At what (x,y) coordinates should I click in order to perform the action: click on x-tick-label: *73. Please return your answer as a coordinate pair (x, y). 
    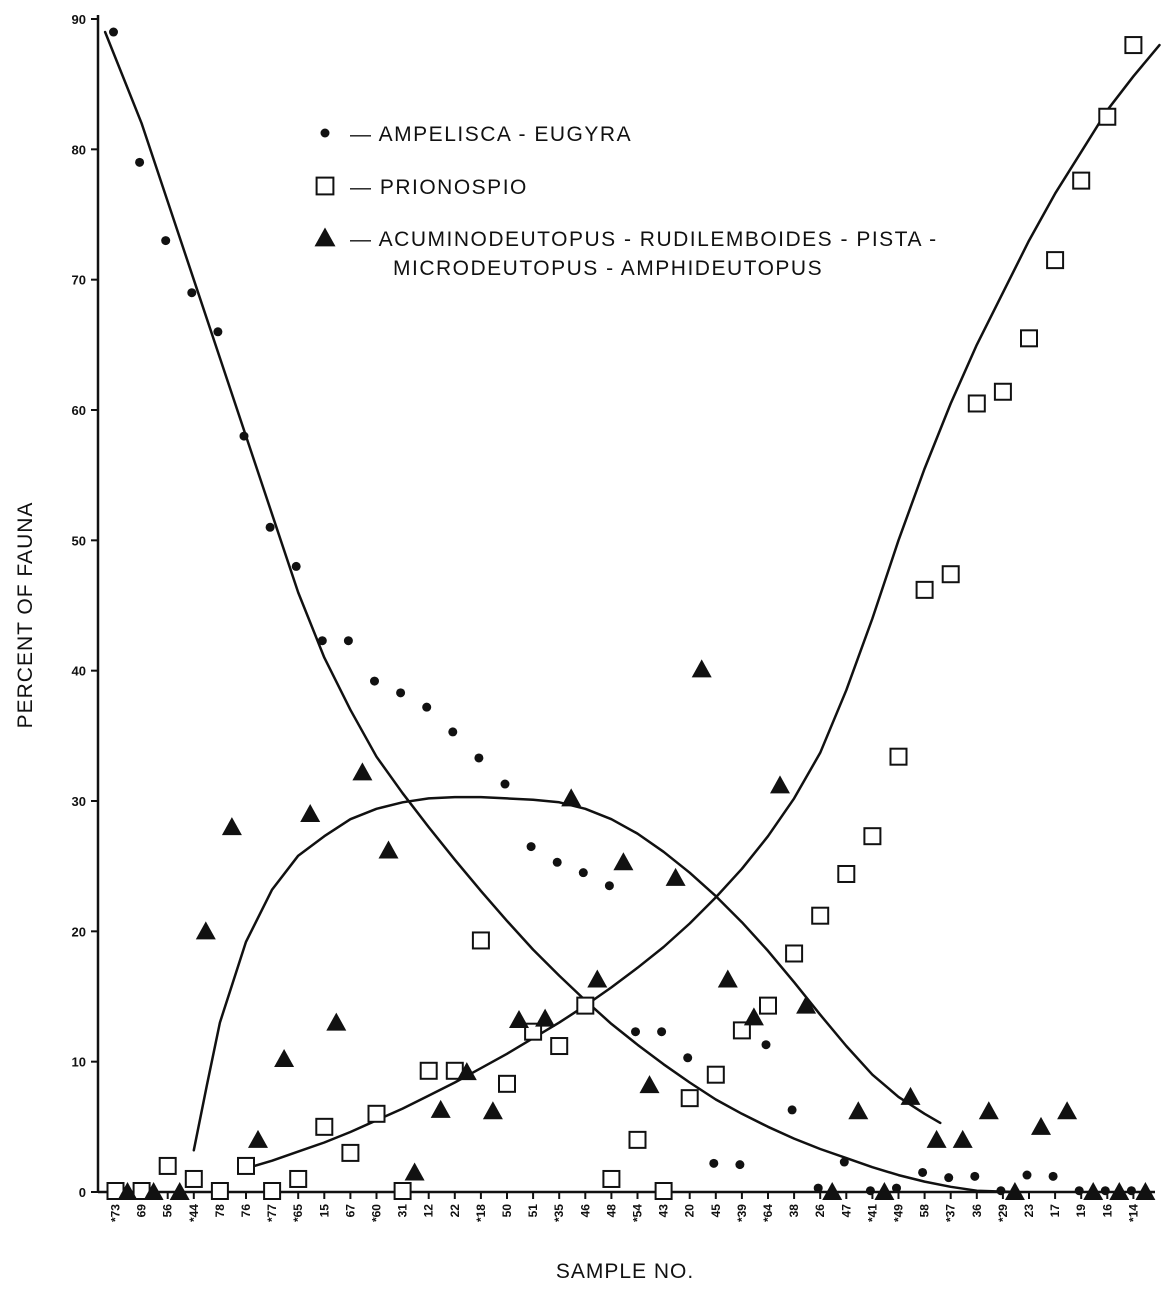
    Looking at the image, I should click on (116, 1213).